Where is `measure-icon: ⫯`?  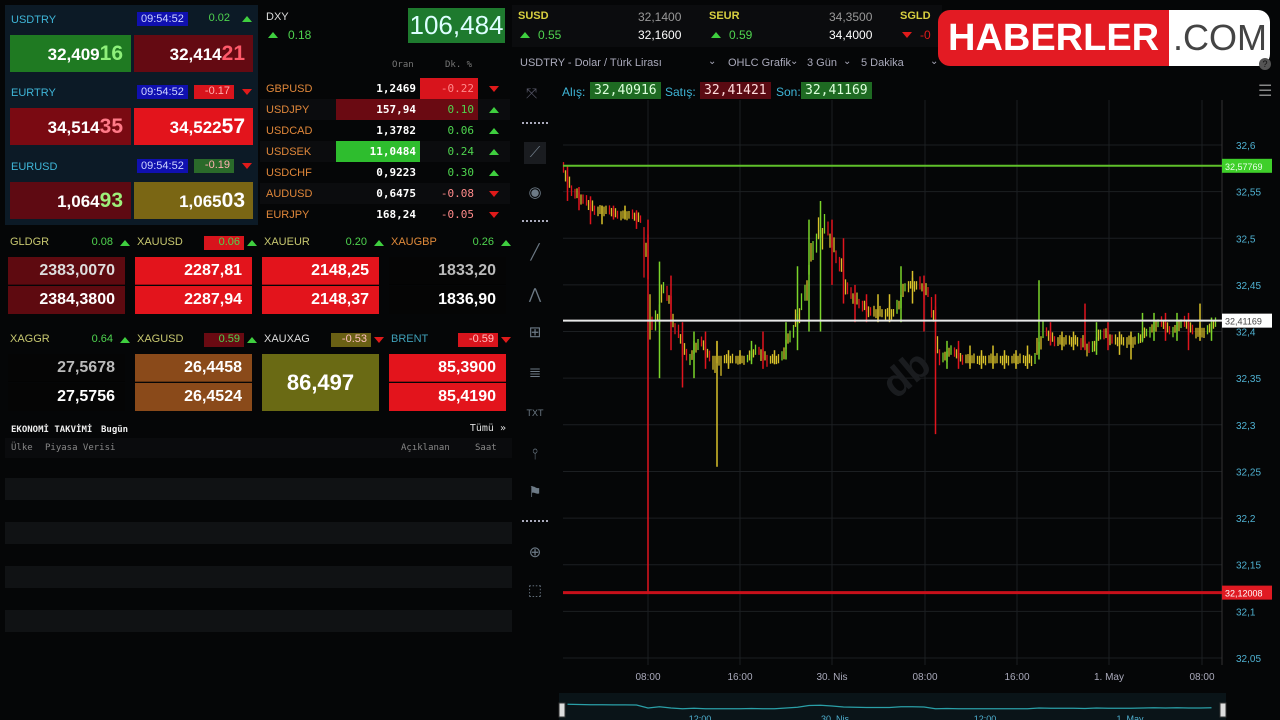 measure-icon: ⫯ is located at coordinates (535, 454).